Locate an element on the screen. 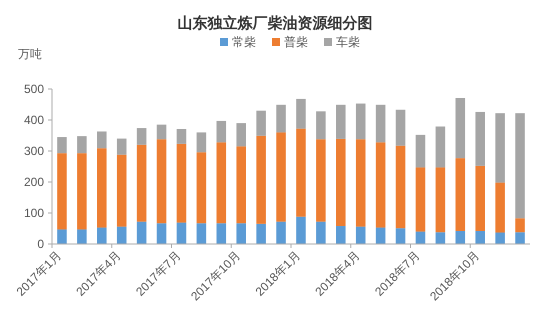 This screenshot has height=330, width=550. y-tick-label: 200 is located at coordinates (34, 182).